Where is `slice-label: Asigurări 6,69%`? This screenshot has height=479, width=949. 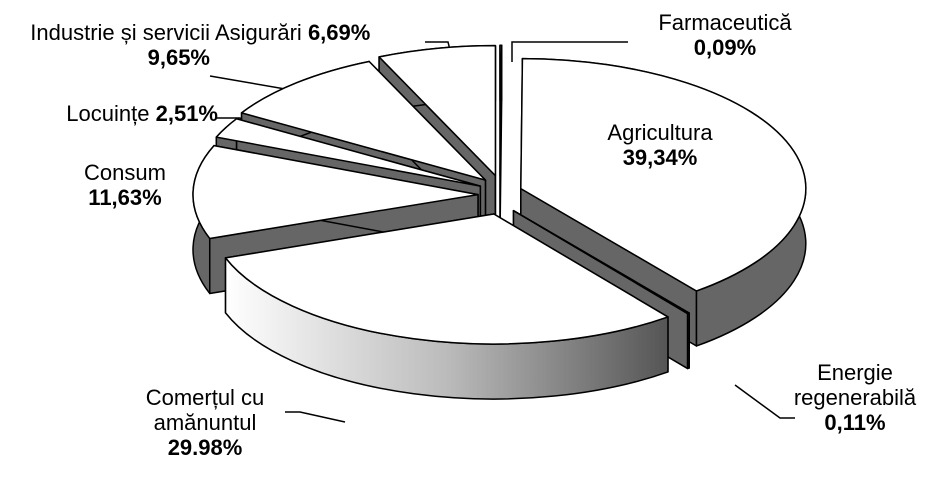 slice-label: Asigurări 6,69% is located at coordinates (320, 32).